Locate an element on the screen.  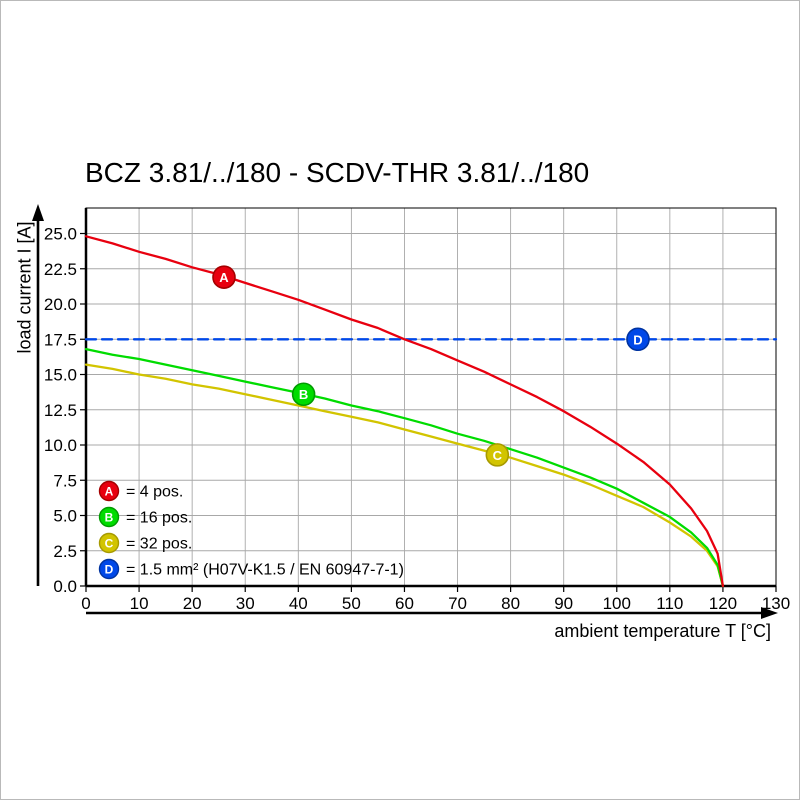
y-tick-label: 10.0 is located at coordinates (60, 445).